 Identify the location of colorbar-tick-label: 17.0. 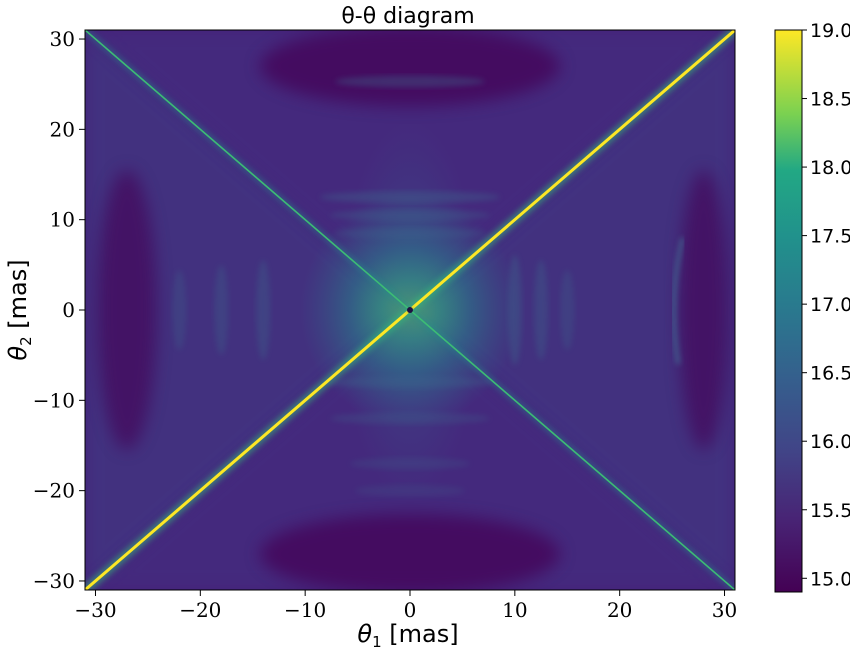
(830, 305).